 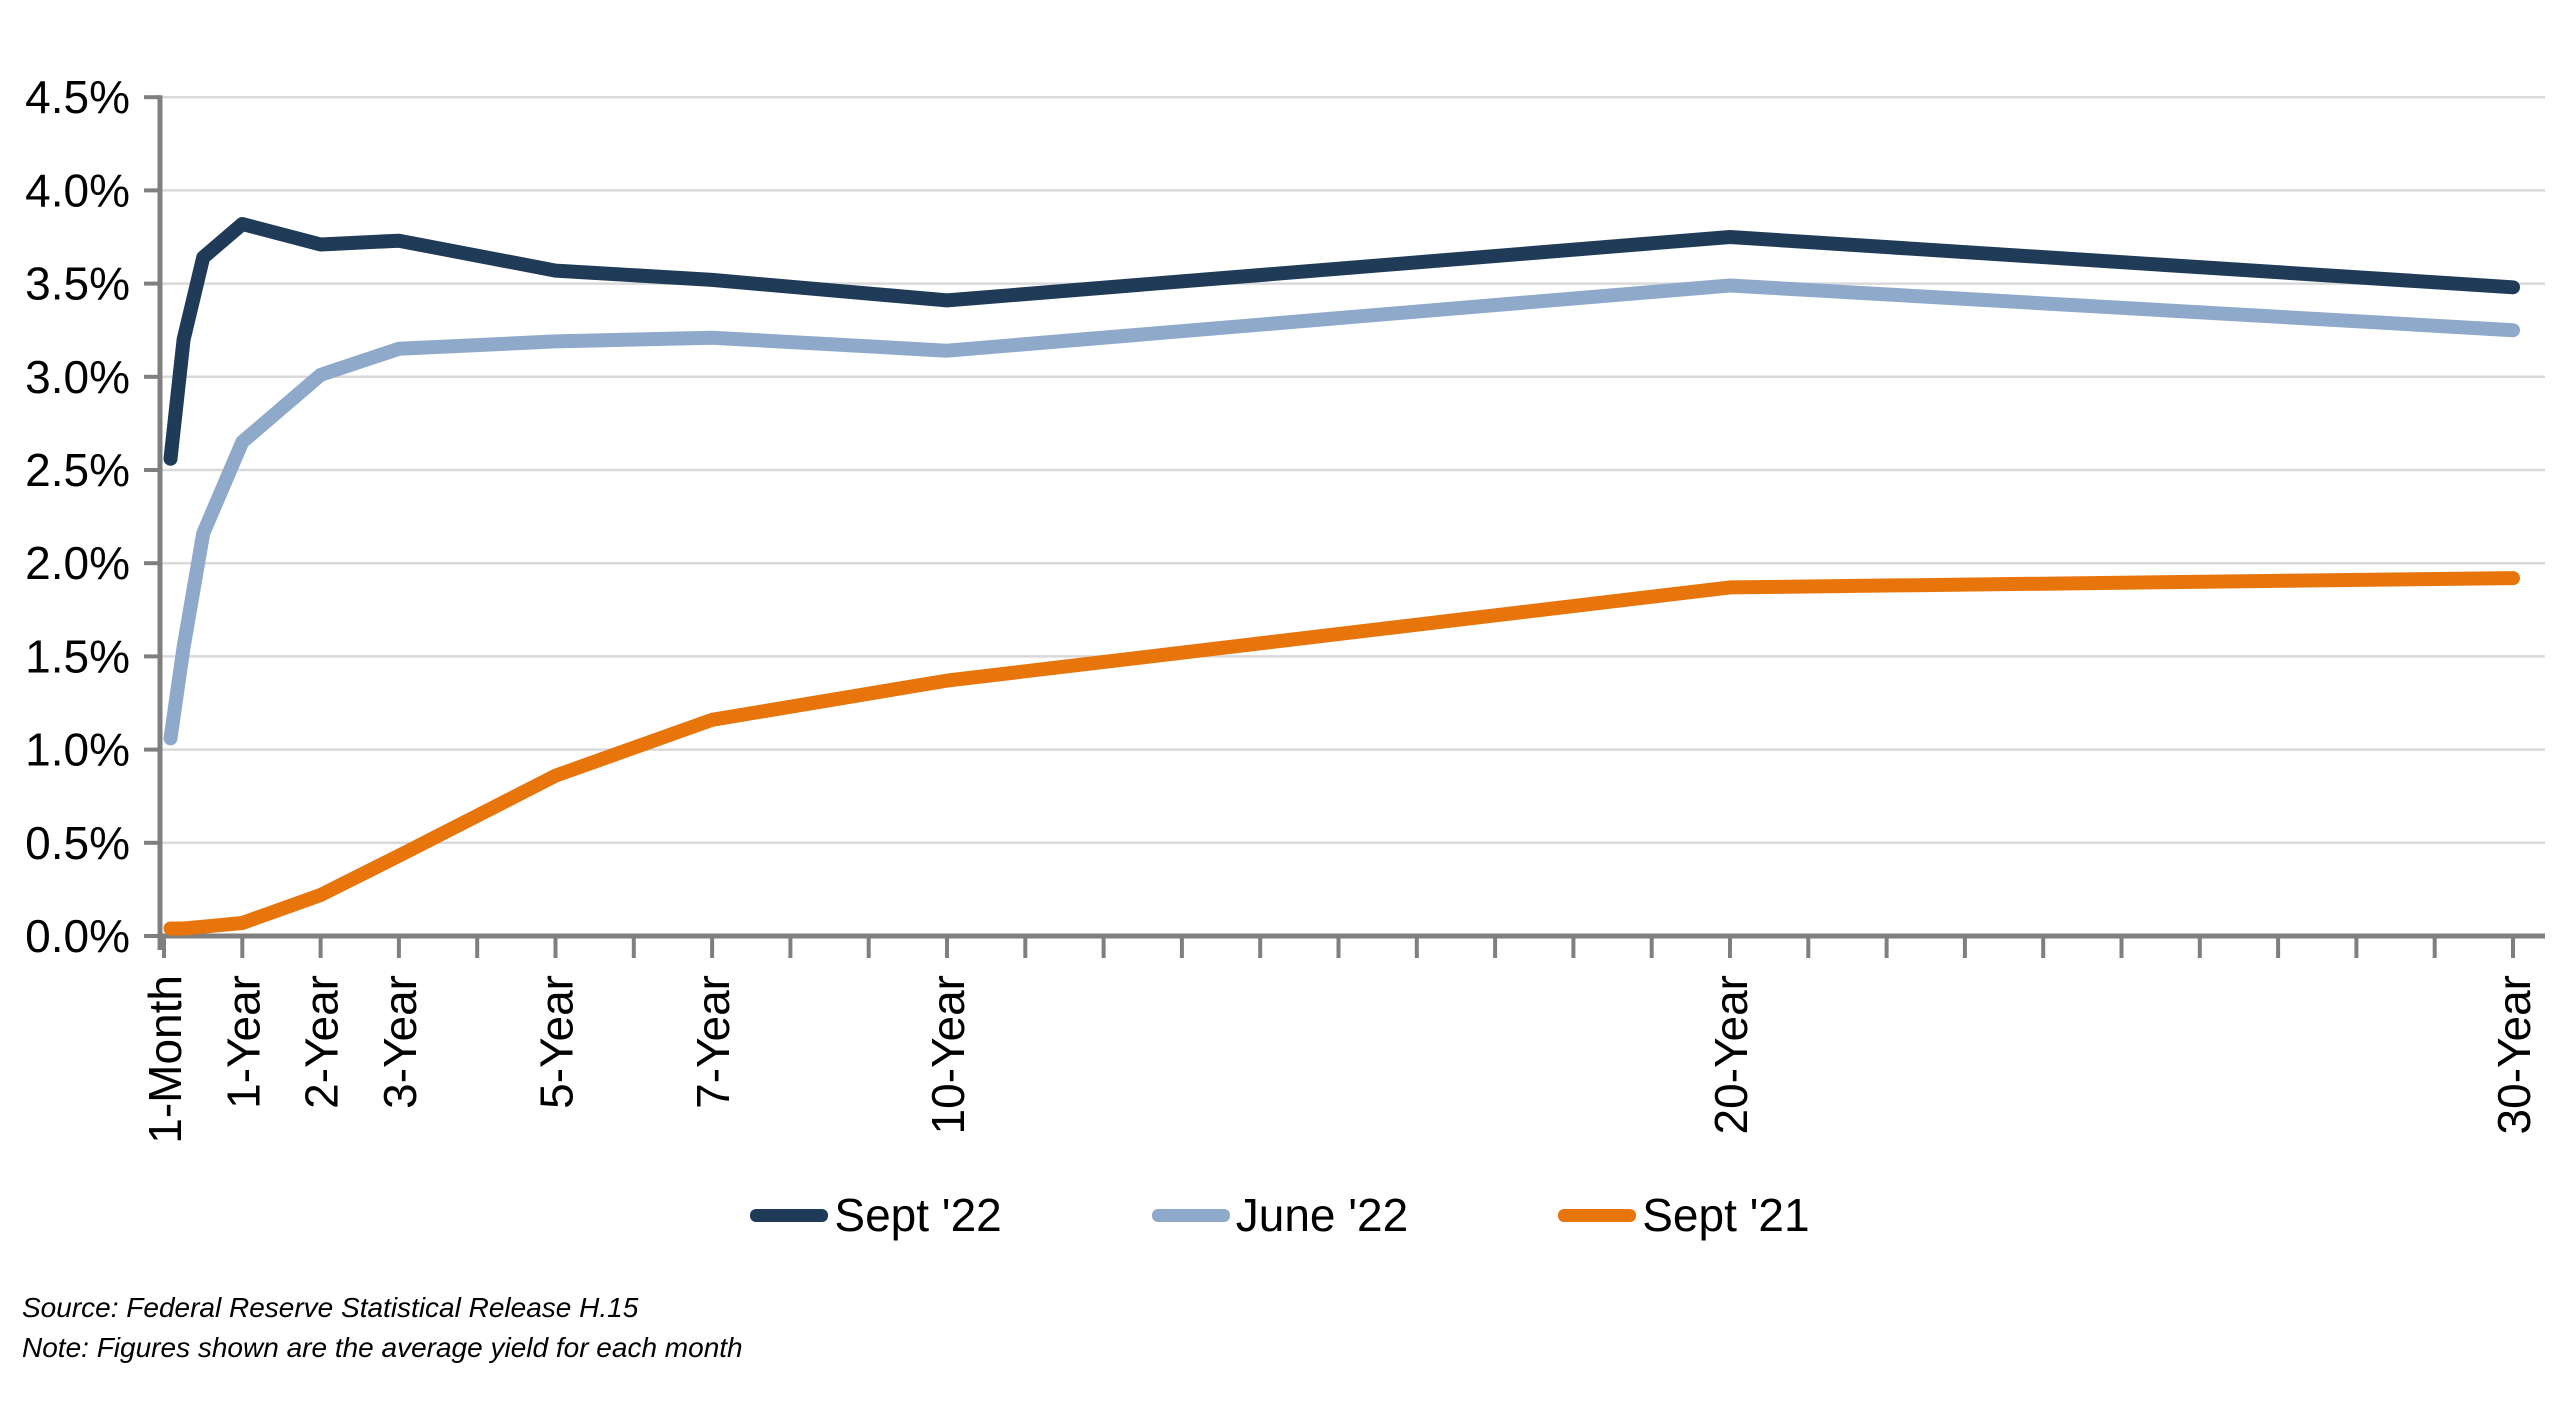 What do you see at coordinates (1731, 1054) in the screenshot?
I see `x-axis-label: 20-Year` at bounding box center [1731, 1054].